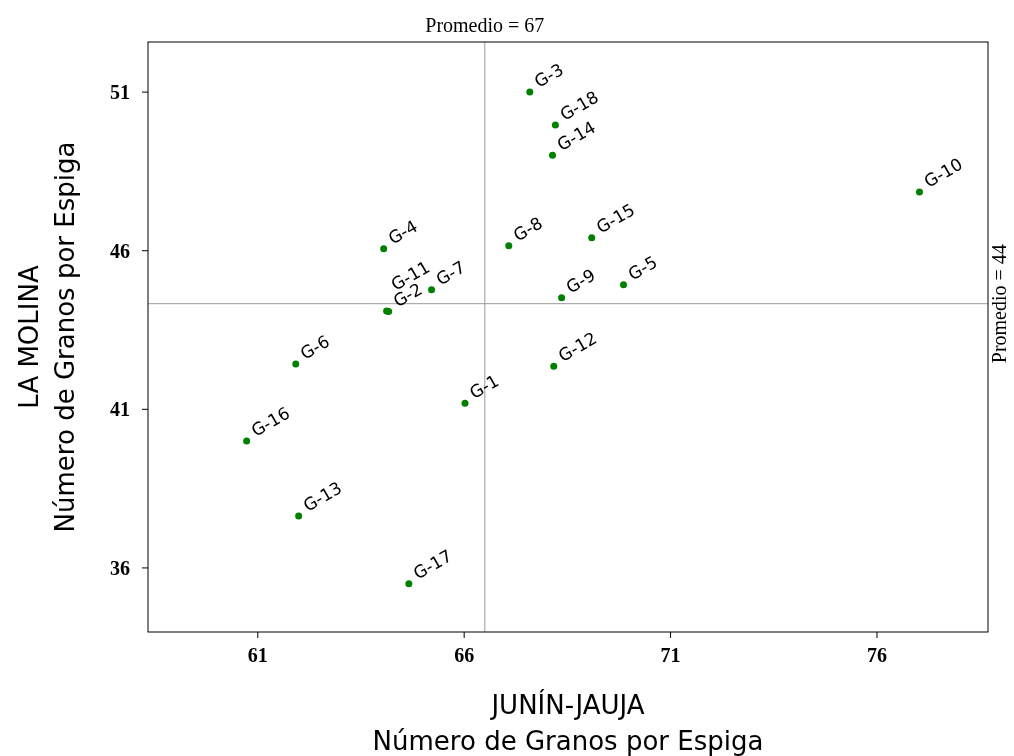 The height and width of the screenshot is (756, 1014). What do you see at coordinates (580, 281) in the screenshot?
I see `annotation: G-9` at bounding box center [580, 281].